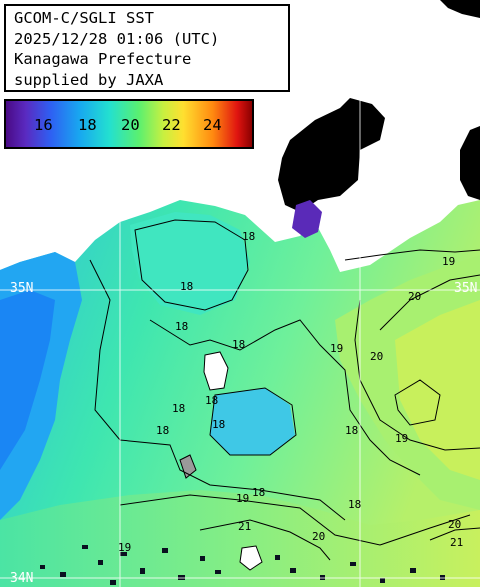 This screenshot has height=587, width=480. I want to click on contour-18-inner, so click(253, 421).